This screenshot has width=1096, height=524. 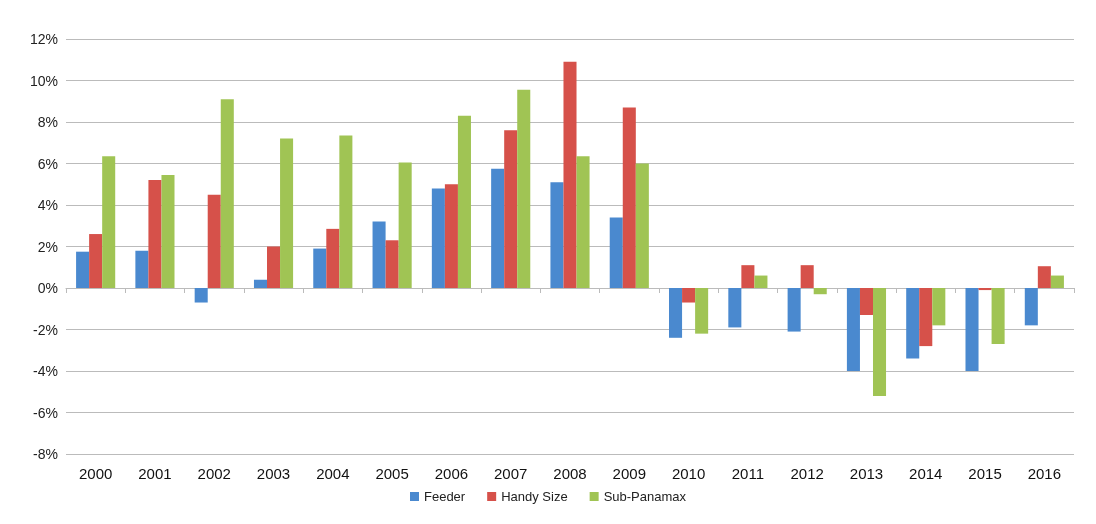 What do you see at coordinates (45, 454) in the screenshot?
I see `y-tick-label: -8%` at bounding box center [45, 454].